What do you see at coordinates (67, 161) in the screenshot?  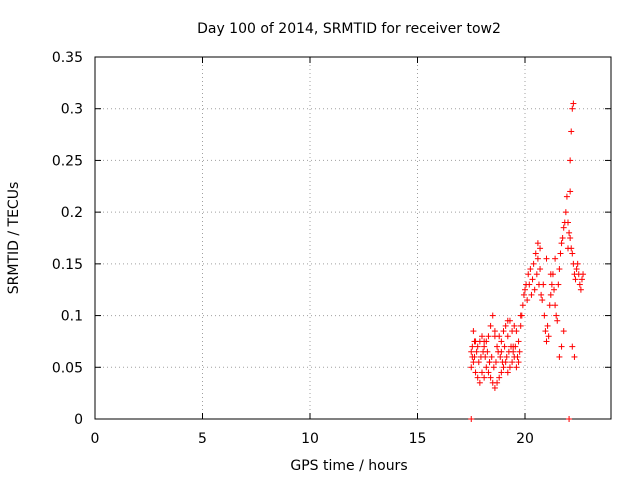 I see `y-tick-label: 0.25` at bounding box center [67, 161].